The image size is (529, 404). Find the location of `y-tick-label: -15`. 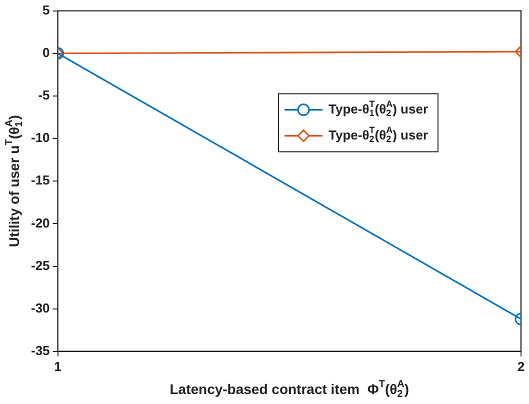

y-tick-label: -15 is located at coordinates (40, 180).